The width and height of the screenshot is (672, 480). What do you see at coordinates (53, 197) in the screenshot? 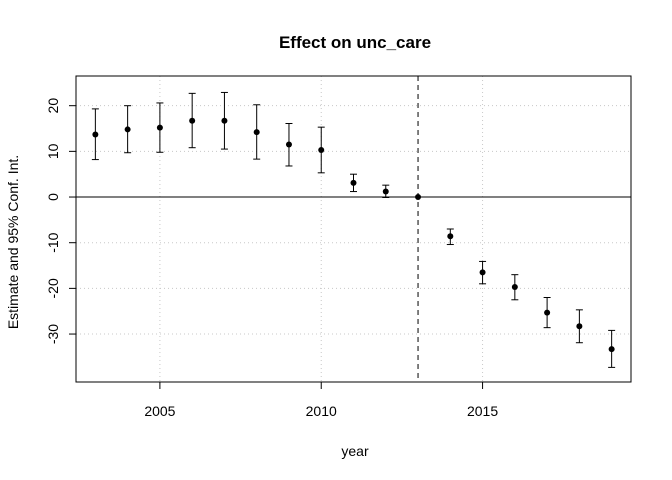
I see `y-tick-label: 0` at bounding box center [53, 197].